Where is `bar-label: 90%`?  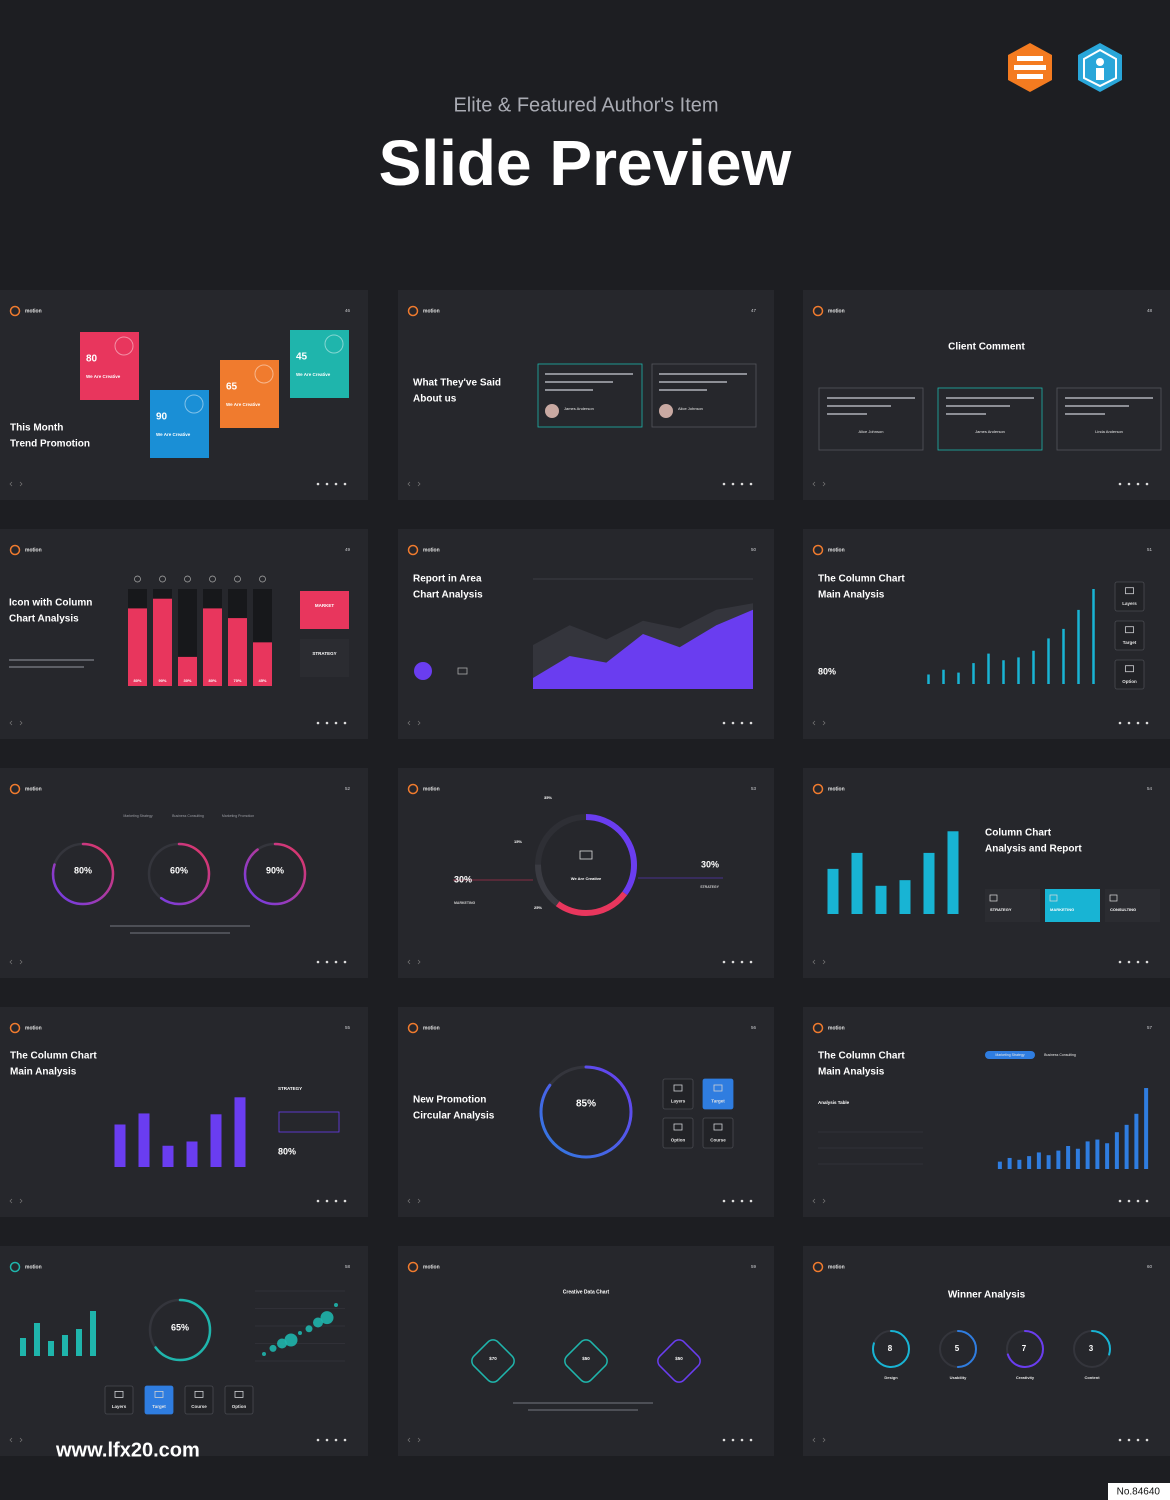
bar-label: 90% is located at coordinates (162, 680).